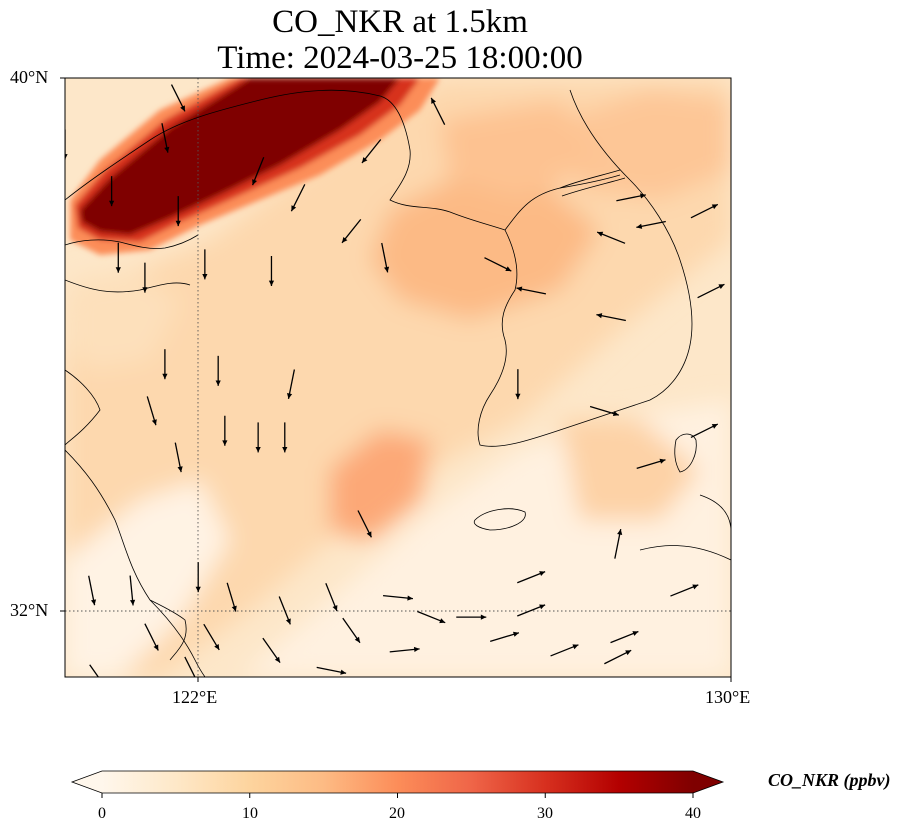 This screenshot has height=836, width=920. Describe the element at coordinates (400, 58) in the screenshot. I see `chart-subtitle-time: Time: 2024-03-25 18:00:00` at that location.